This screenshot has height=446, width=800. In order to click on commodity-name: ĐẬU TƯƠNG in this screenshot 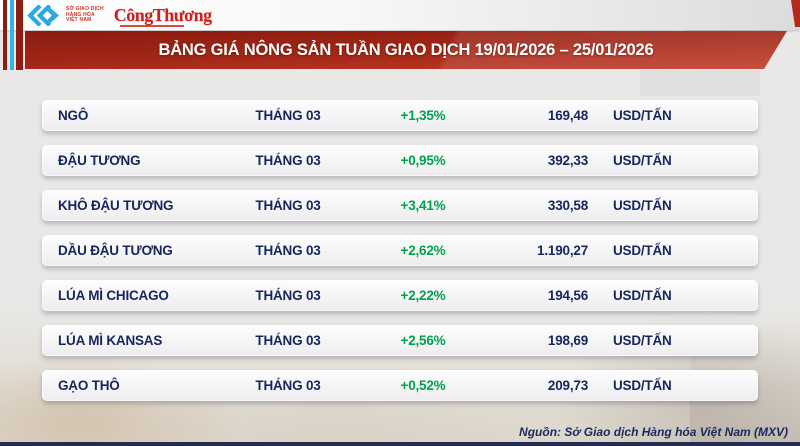, I will do `click(99, 160)`.